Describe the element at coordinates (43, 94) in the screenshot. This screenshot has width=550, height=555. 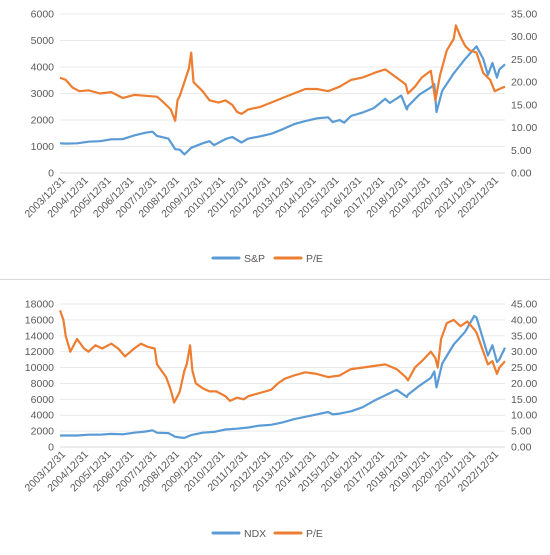
I see `sp500-left-tick-label: 3000` at that location.